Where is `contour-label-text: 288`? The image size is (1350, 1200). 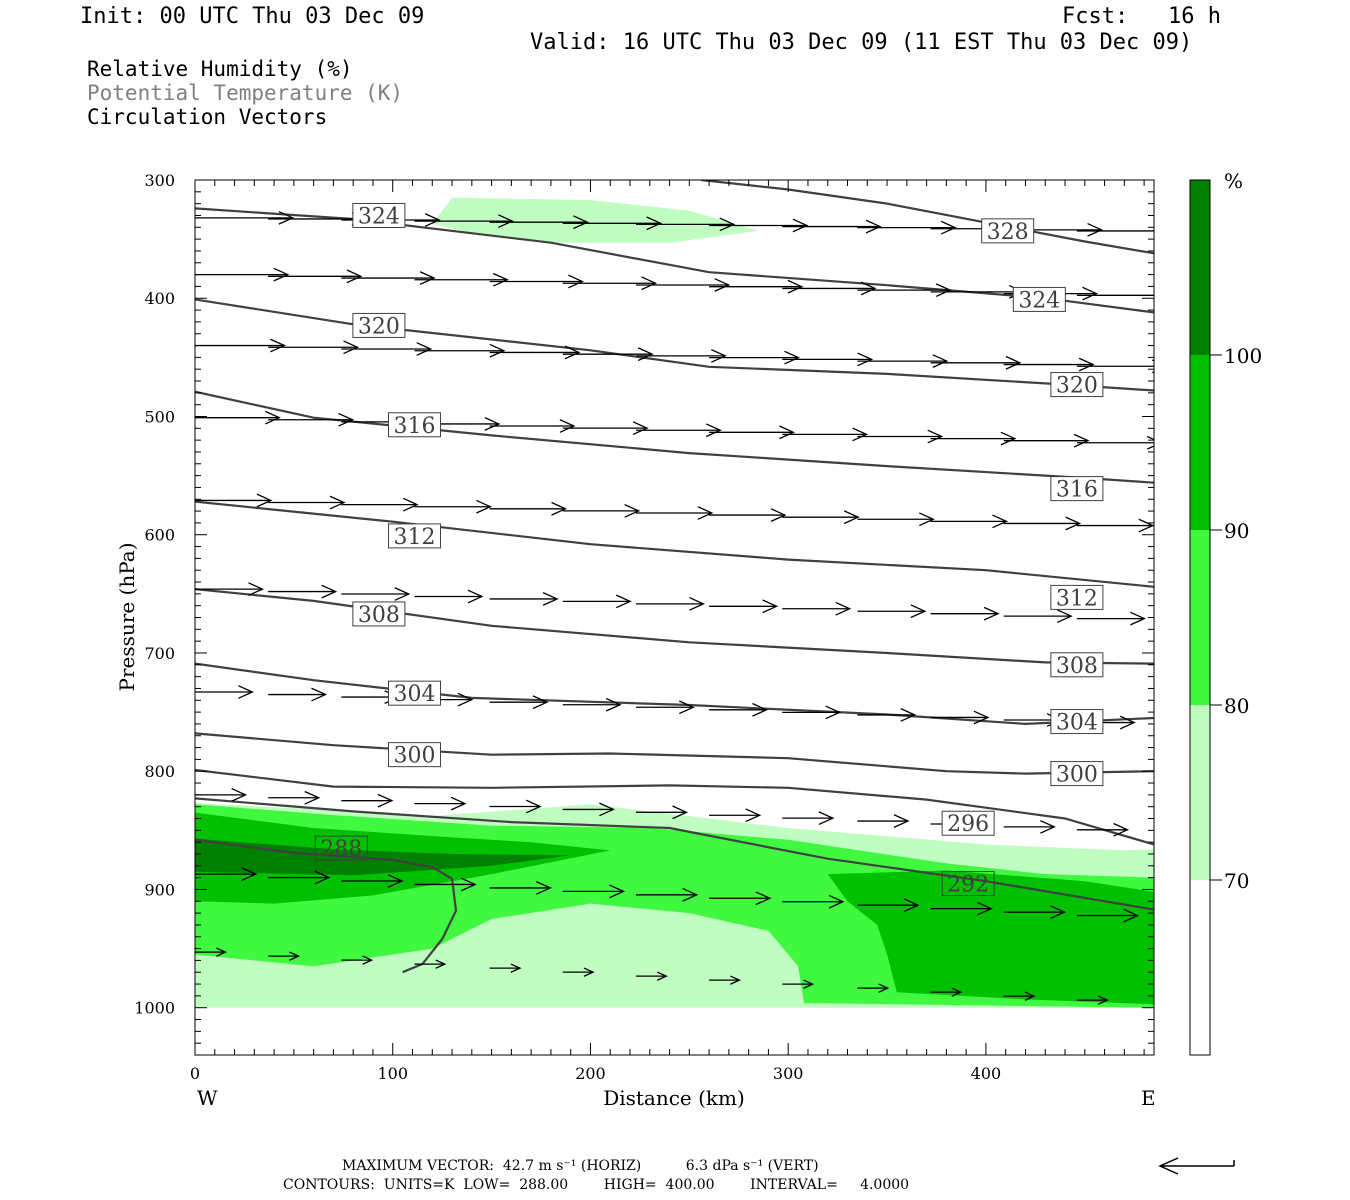
contour-label-text: 288 is located at coordinates (341, 849).